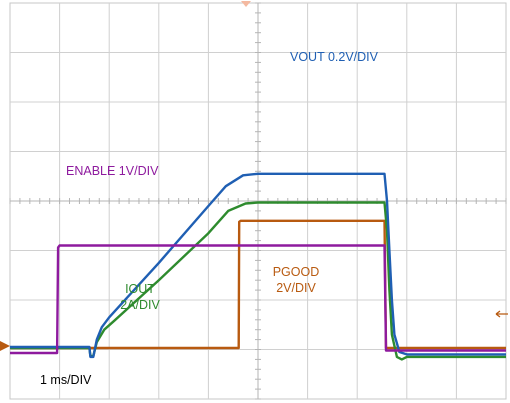 This screenshot has width=510, height=403. What do you see at coordinates (296, 280) in the screenshot?
I see `channel-label-pgood: PGOOD 2V/DIV` at bounding box center [296, 280].